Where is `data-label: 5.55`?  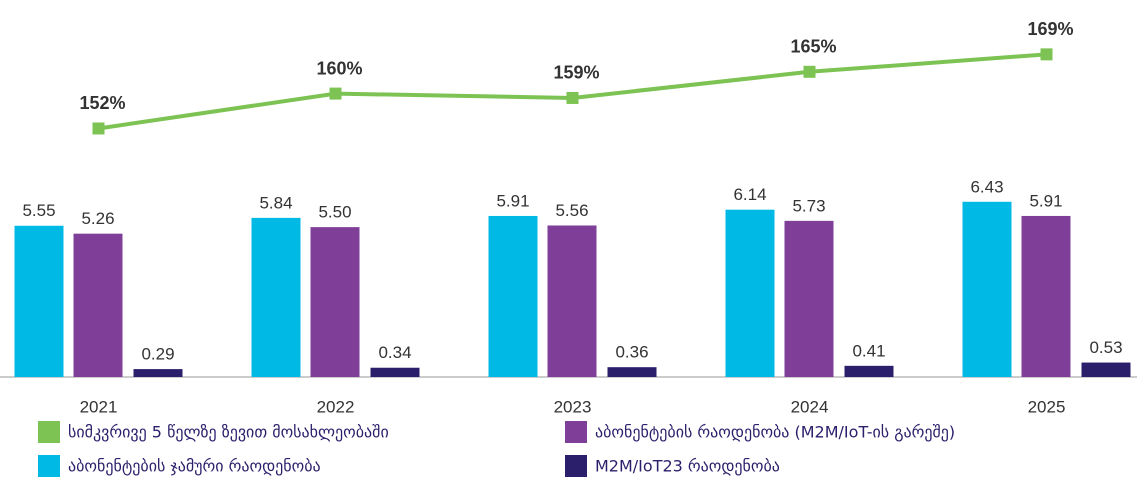
data-label: 5.55 is located at coordinates (38, 210).